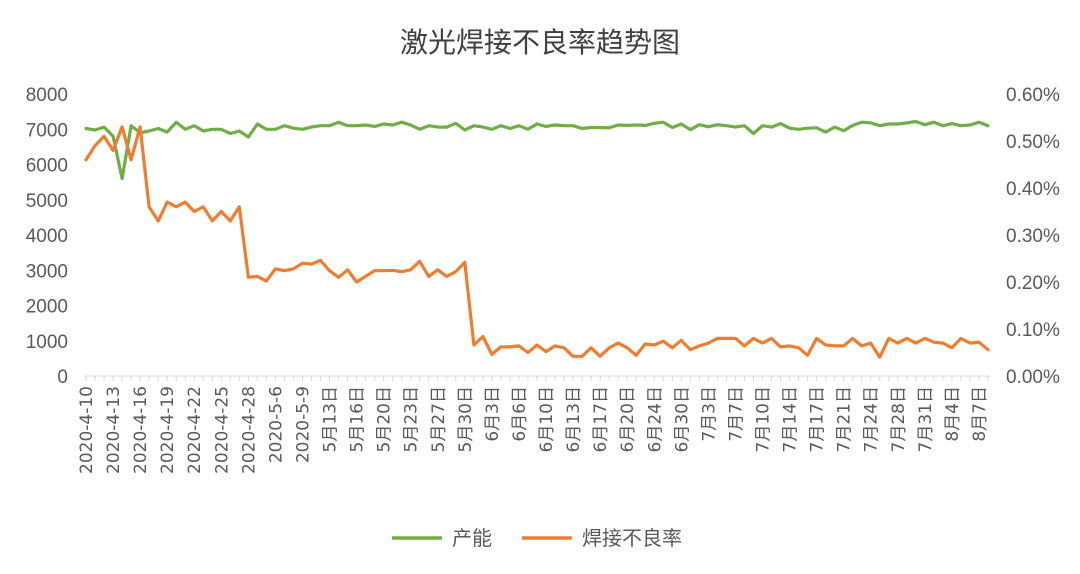 The height and width of the screenshot is (574, 1080). I want to click on x-tick-label: 7月10日, so click(764, 419).